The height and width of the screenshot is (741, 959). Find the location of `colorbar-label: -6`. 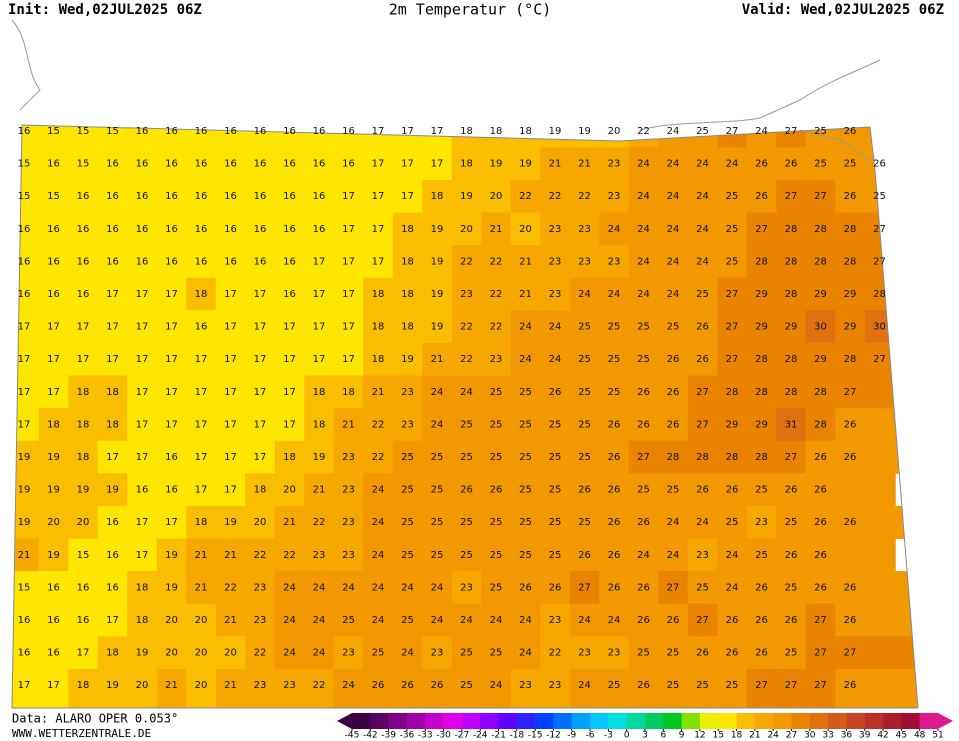

colorbar-label: -6 is located at coordinates (590, 736).